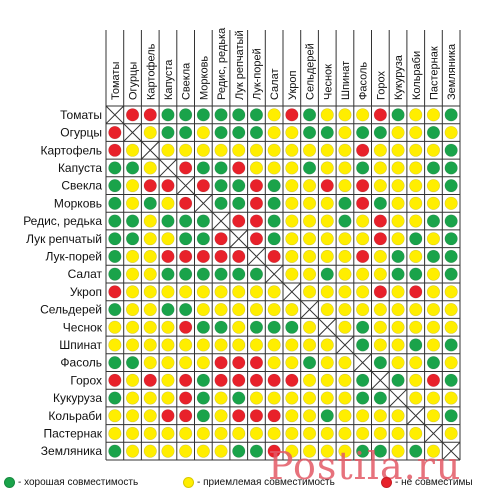 The image size is (500, 500). Describe the element at coordinates (72, 451) in the screenshot. I see `row-label: Земляника` at that location.